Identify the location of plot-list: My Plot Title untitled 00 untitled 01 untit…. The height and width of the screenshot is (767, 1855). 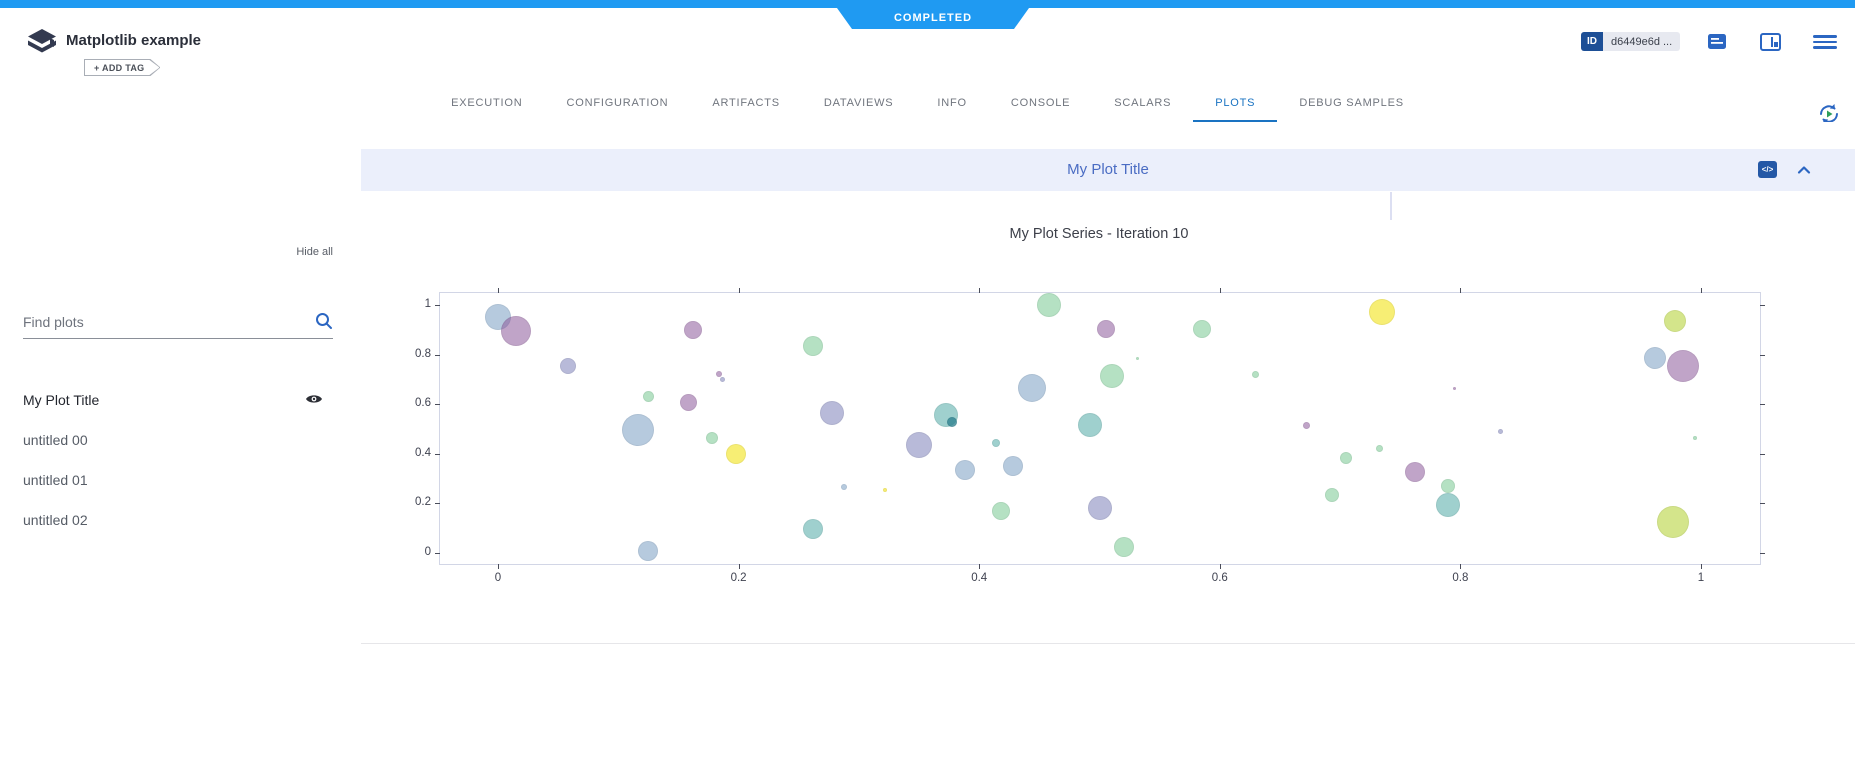
(180, 460).